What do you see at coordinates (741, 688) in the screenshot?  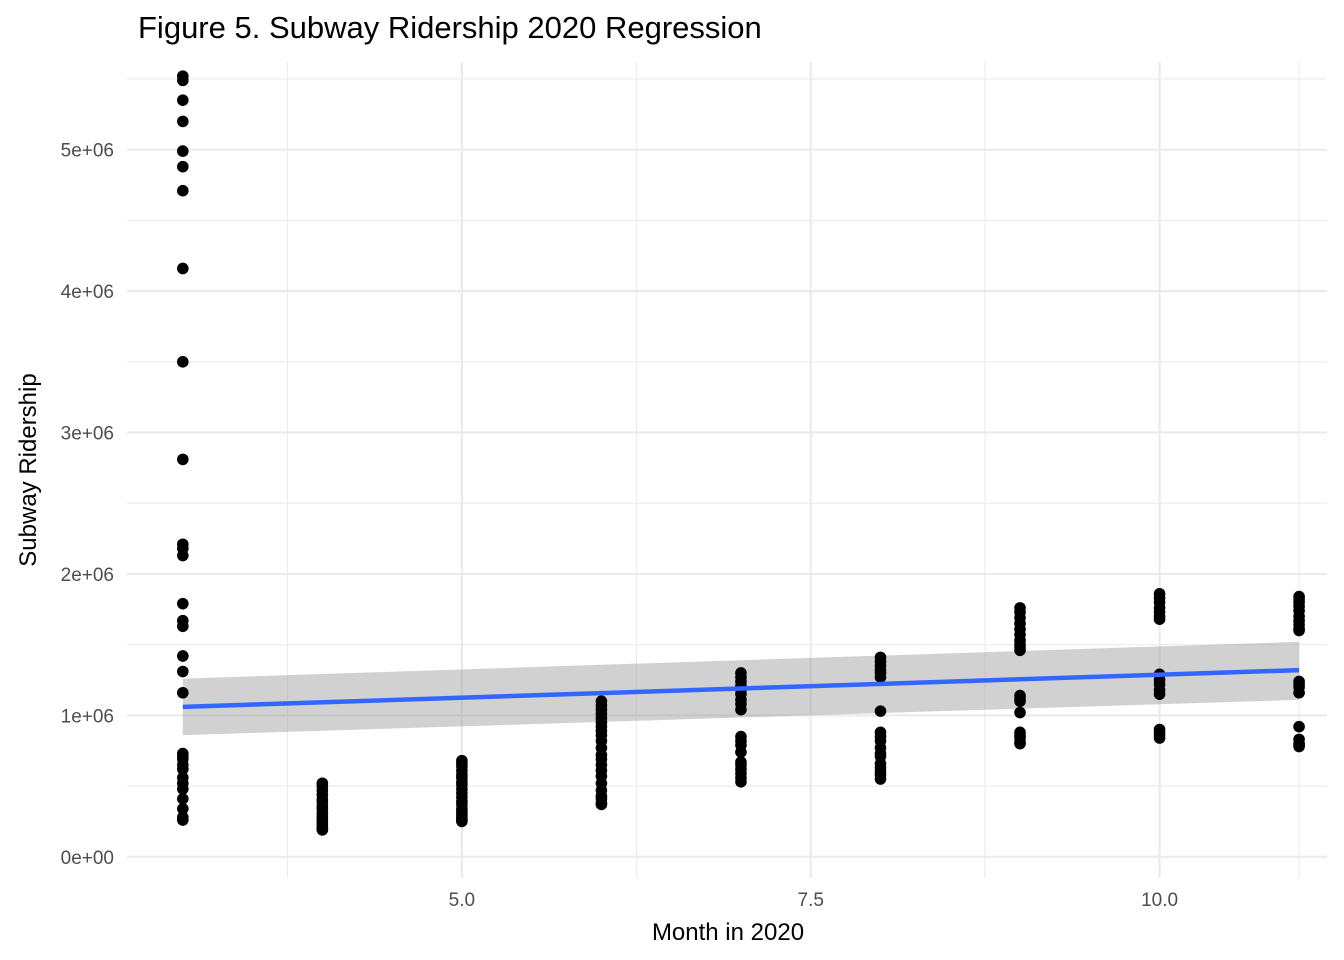 I see `regression-line` at bounding box center [741, 688].